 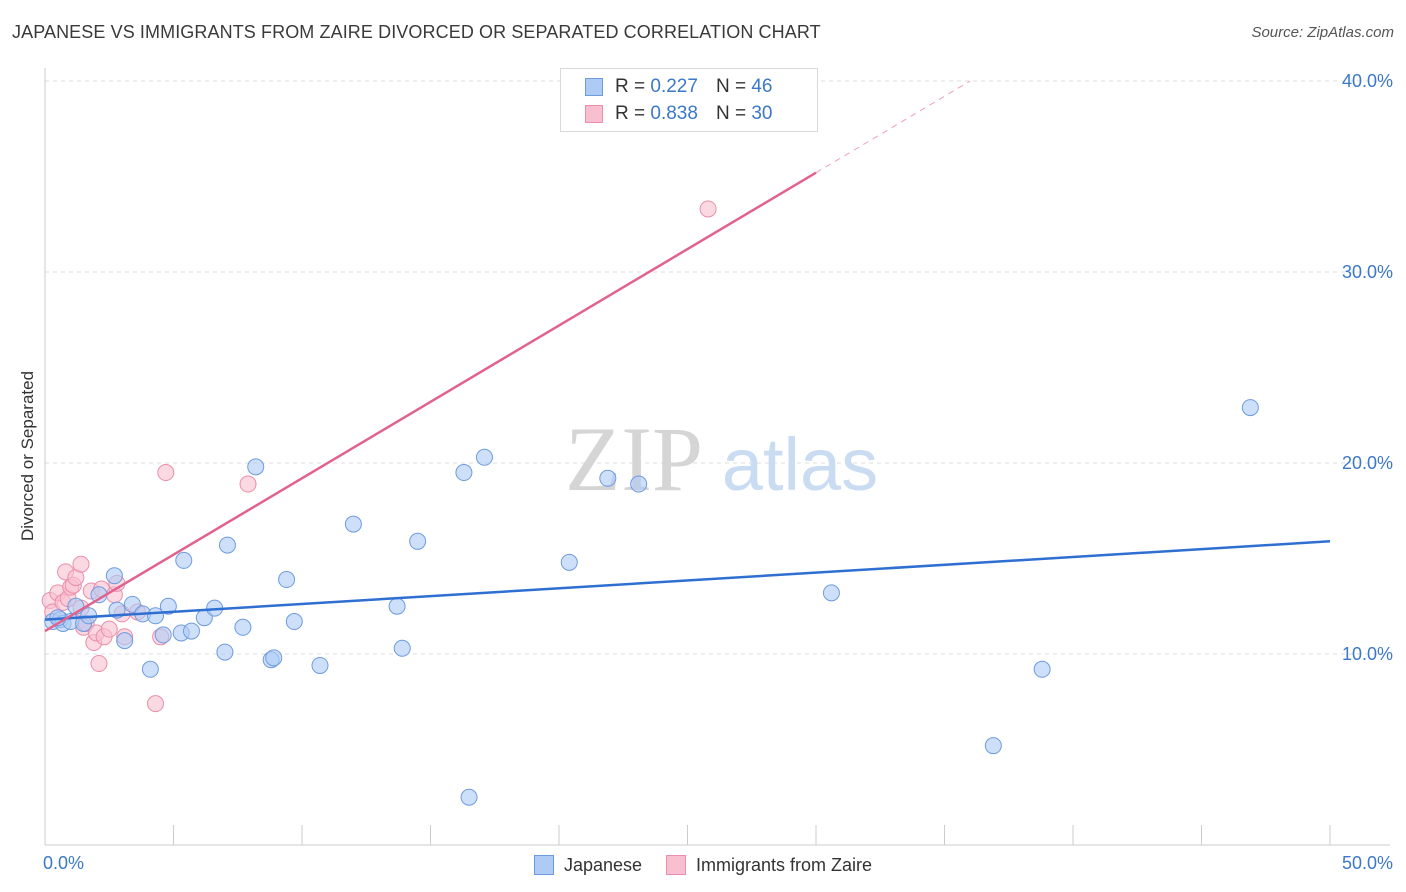 What do you see at coordinates (687, 580) in the screenshot?
I see `trend-line-japanese` at bounding box center [687, 580].